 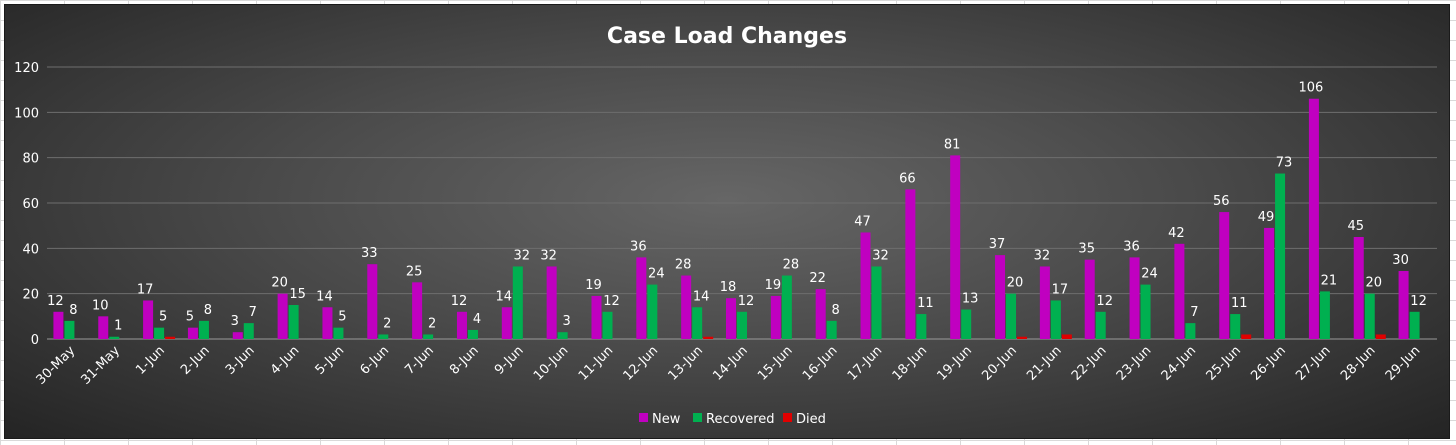 What do you see at coordinates (26, 68) in the screenshot?
I see `y-tick-label: 120` at bounding box center [26, 68].